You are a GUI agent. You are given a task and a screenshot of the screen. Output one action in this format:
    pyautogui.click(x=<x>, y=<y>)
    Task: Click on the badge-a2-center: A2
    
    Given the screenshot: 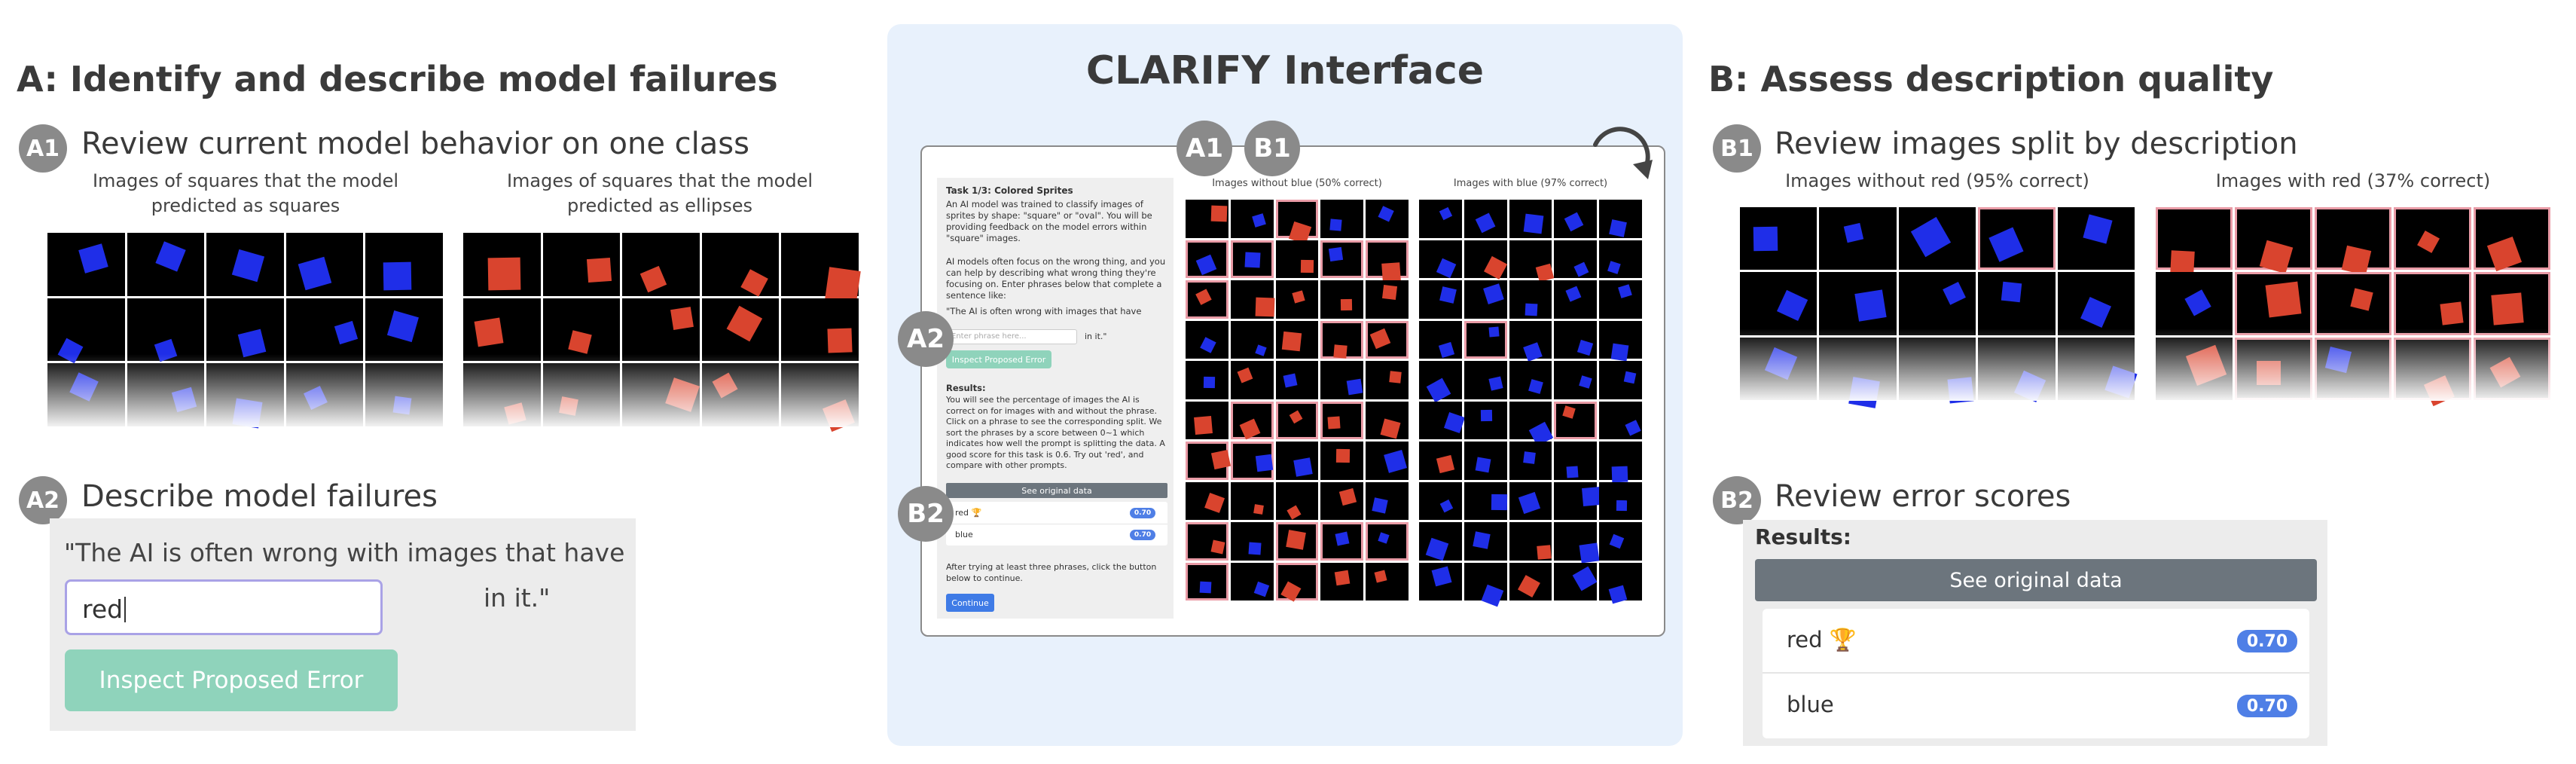 What is the action you would take?
    pyautogui.click(x=926, y=339)
    